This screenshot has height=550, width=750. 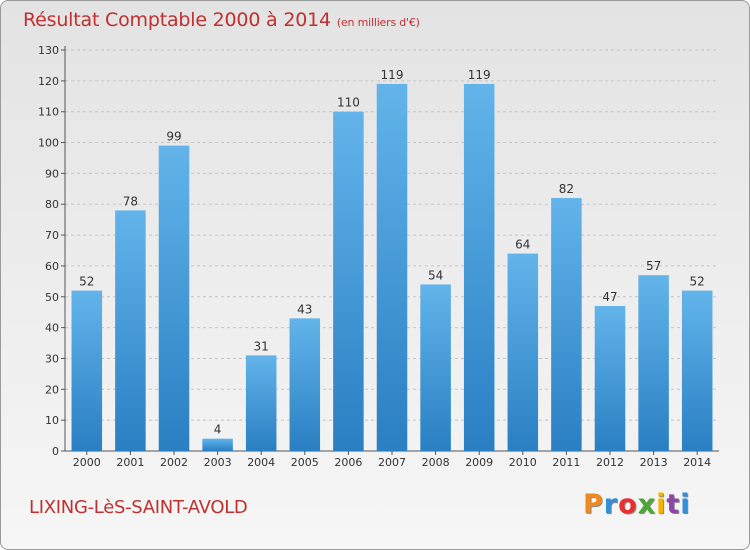 What do you see at coordinates (130, 462) in the screenshot?
I see `x-tick-label: 2001` at bounding box center [130, 462].